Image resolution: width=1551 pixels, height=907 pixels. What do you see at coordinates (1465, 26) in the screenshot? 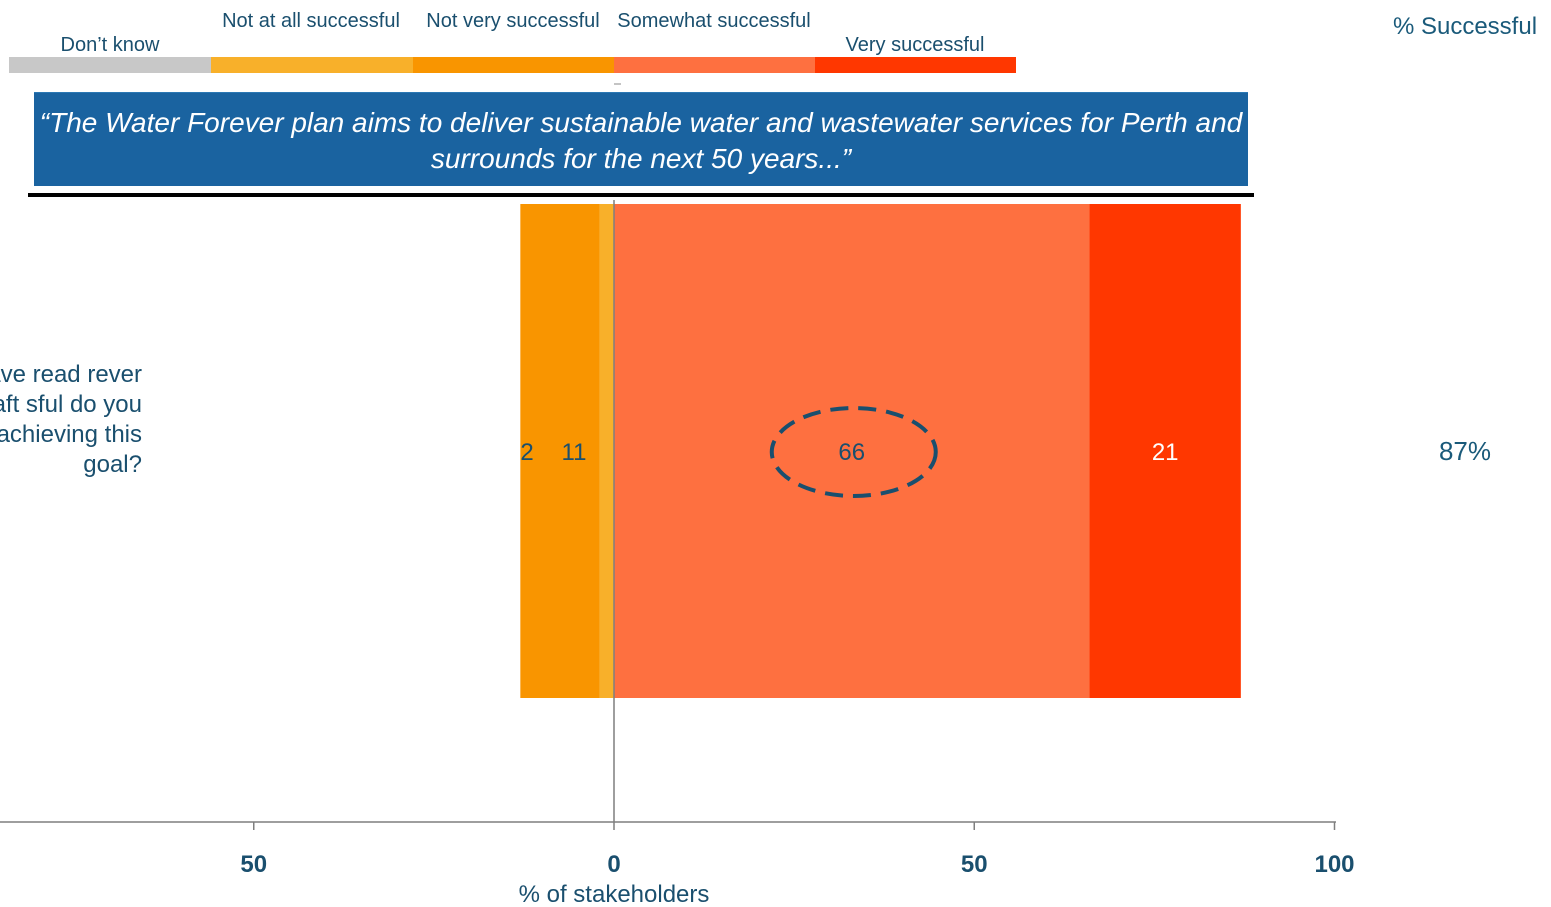
I see `summary-column-header: % Successful` at bounding box center [1465, 26].